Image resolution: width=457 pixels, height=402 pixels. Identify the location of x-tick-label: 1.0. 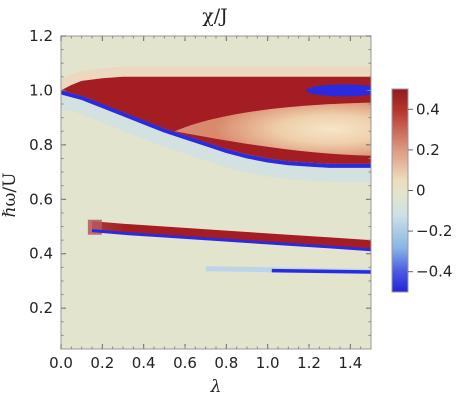
(268, 363).